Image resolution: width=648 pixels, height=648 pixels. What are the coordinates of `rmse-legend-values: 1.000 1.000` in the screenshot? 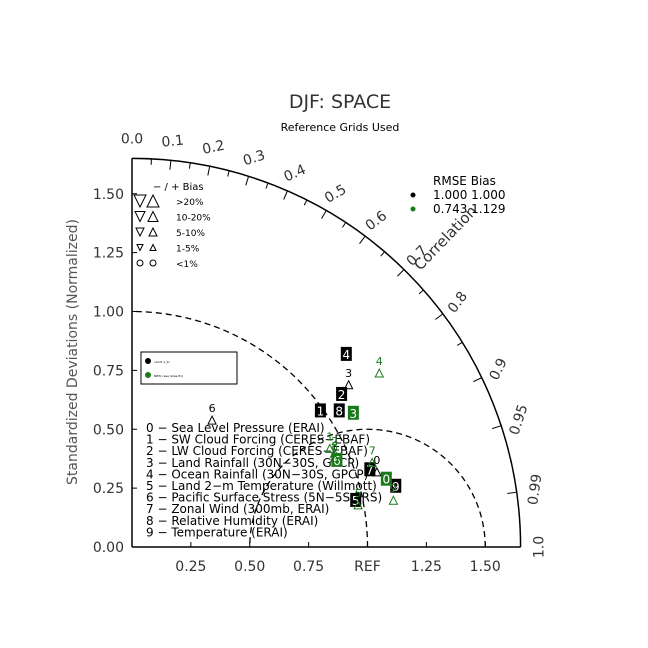 It's located at (469, 195).